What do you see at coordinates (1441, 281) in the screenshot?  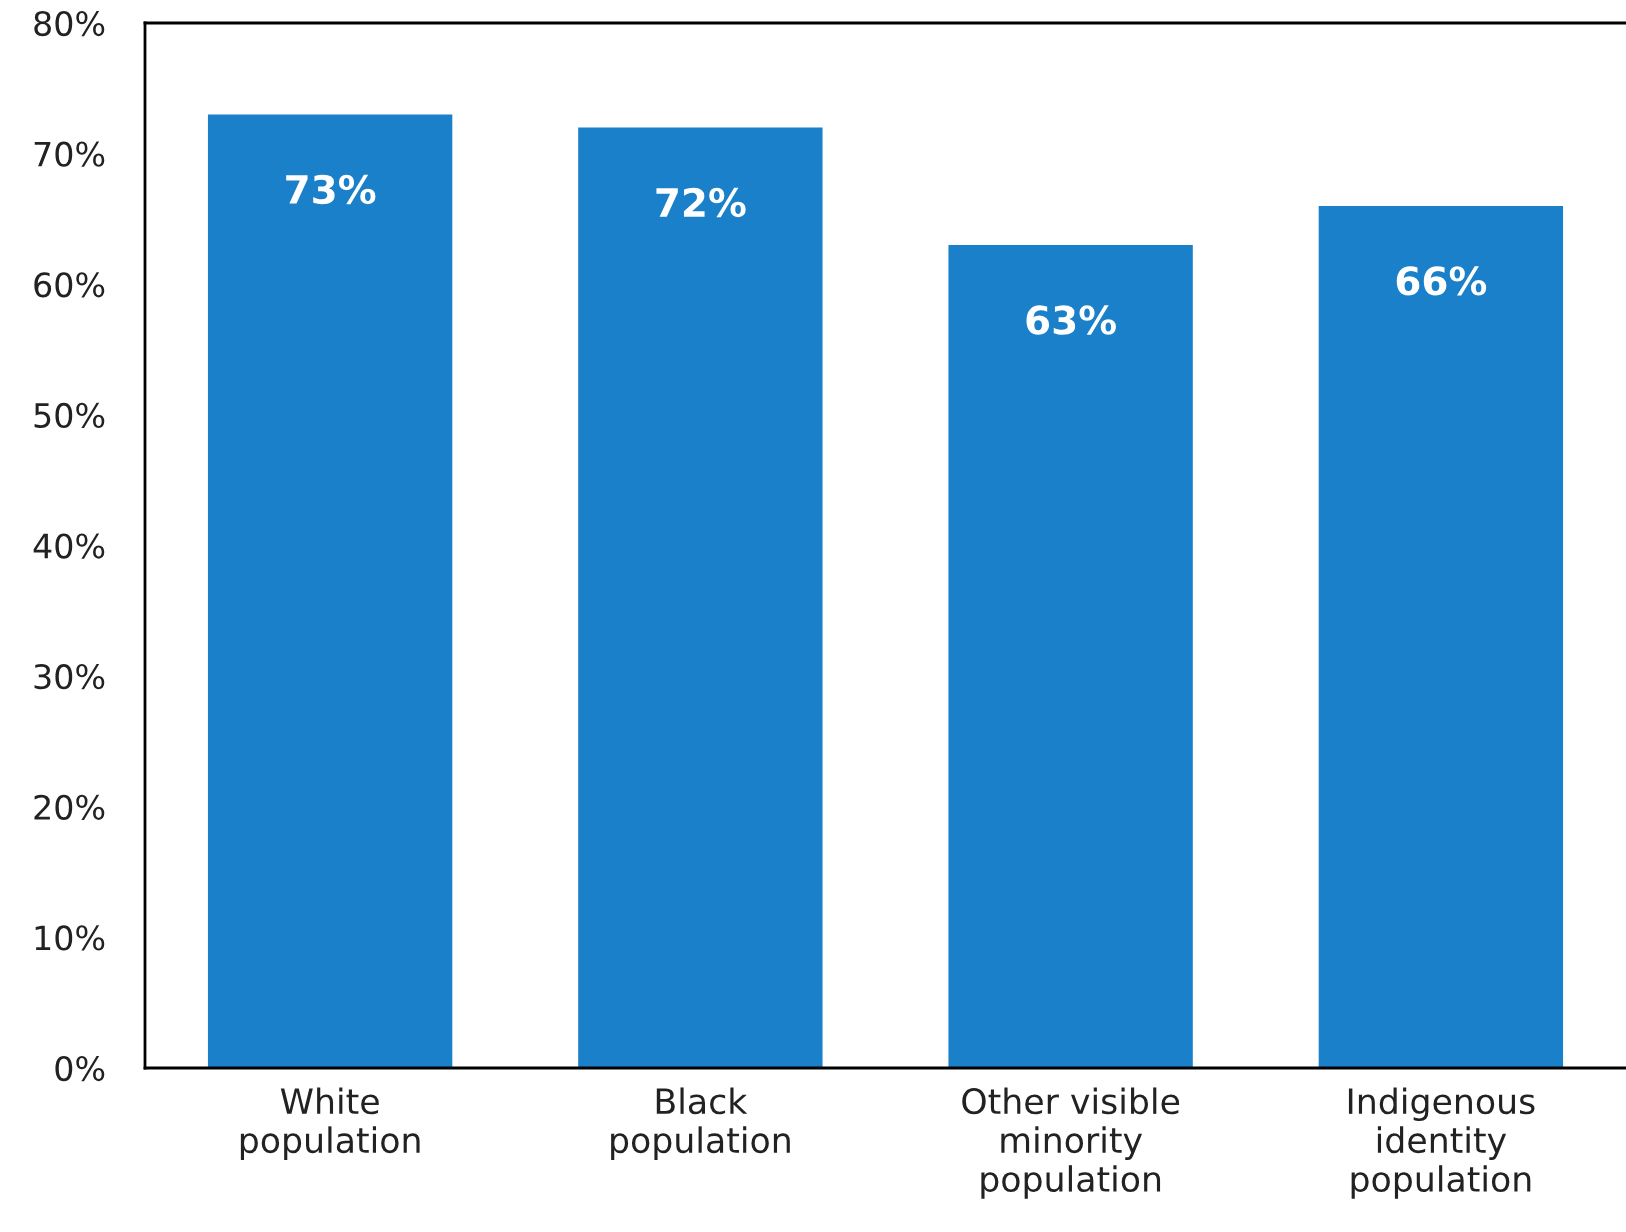 I see `data-label: 66%` at bounding box center [1441, 281].